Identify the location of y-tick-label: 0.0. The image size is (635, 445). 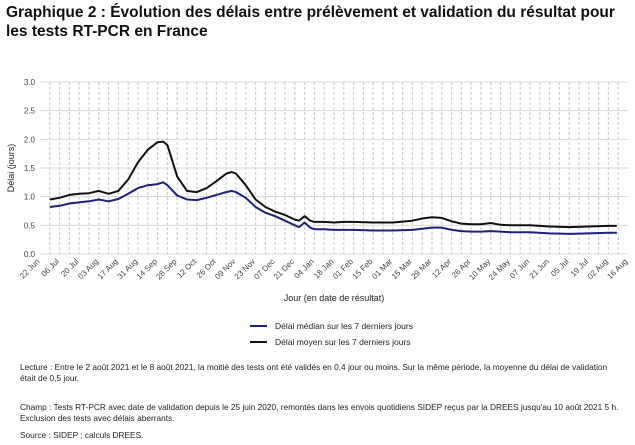
(30, 254).